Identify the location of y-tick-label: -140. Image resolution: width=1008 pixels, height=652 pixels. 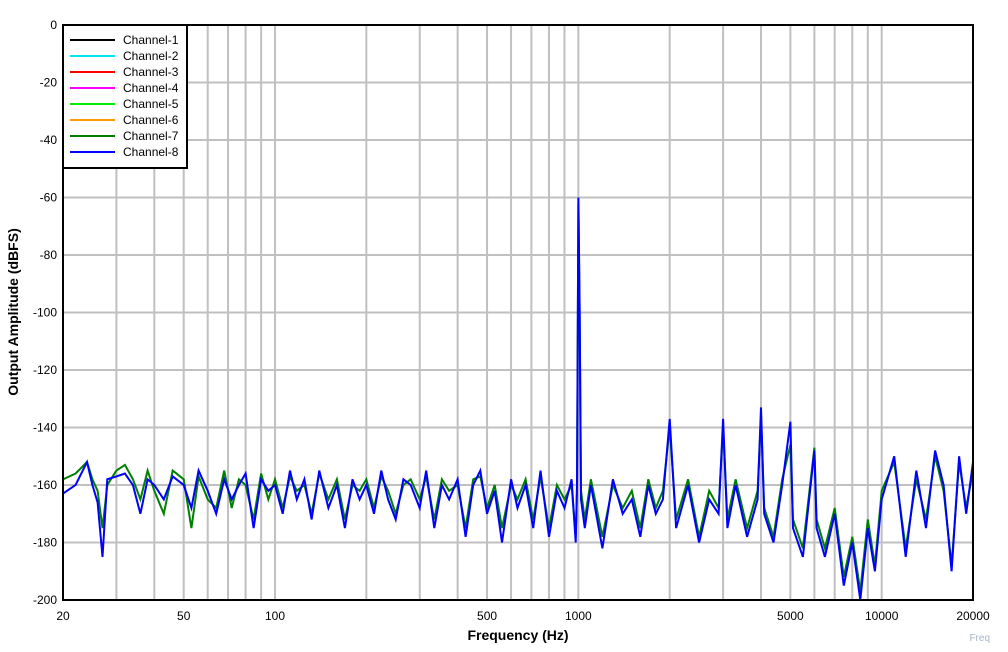
(45, 428).